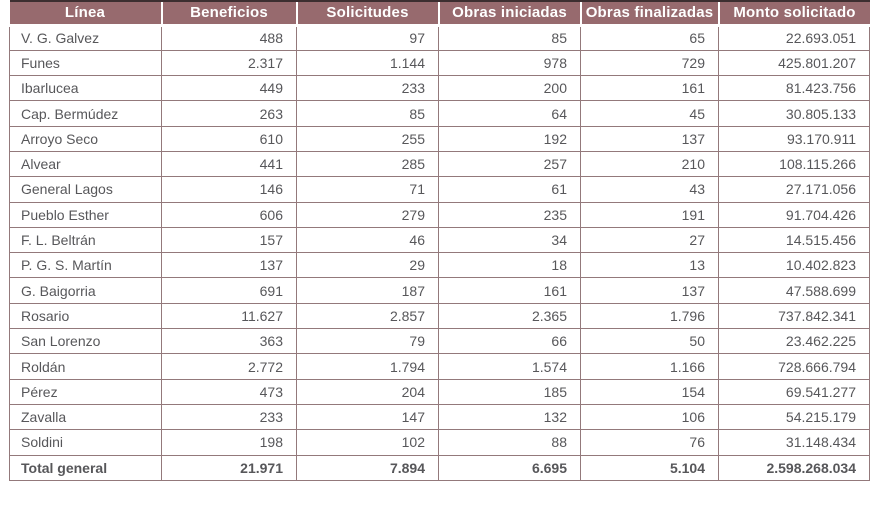 The height and width of the screenshot is (505, 872). Describe the element at coordinates (509, 290) in the screenshot. I see `cell-obras-iniciadas: 161` at that location.